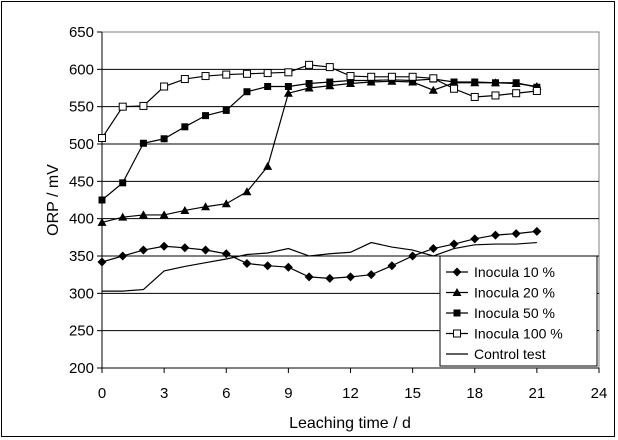 Image resolution: width=618 pixels, height=440 pixels. Describe the element at coordinates (102, 393) in the screenshot. I see `x-tick-label: 0` at that location.